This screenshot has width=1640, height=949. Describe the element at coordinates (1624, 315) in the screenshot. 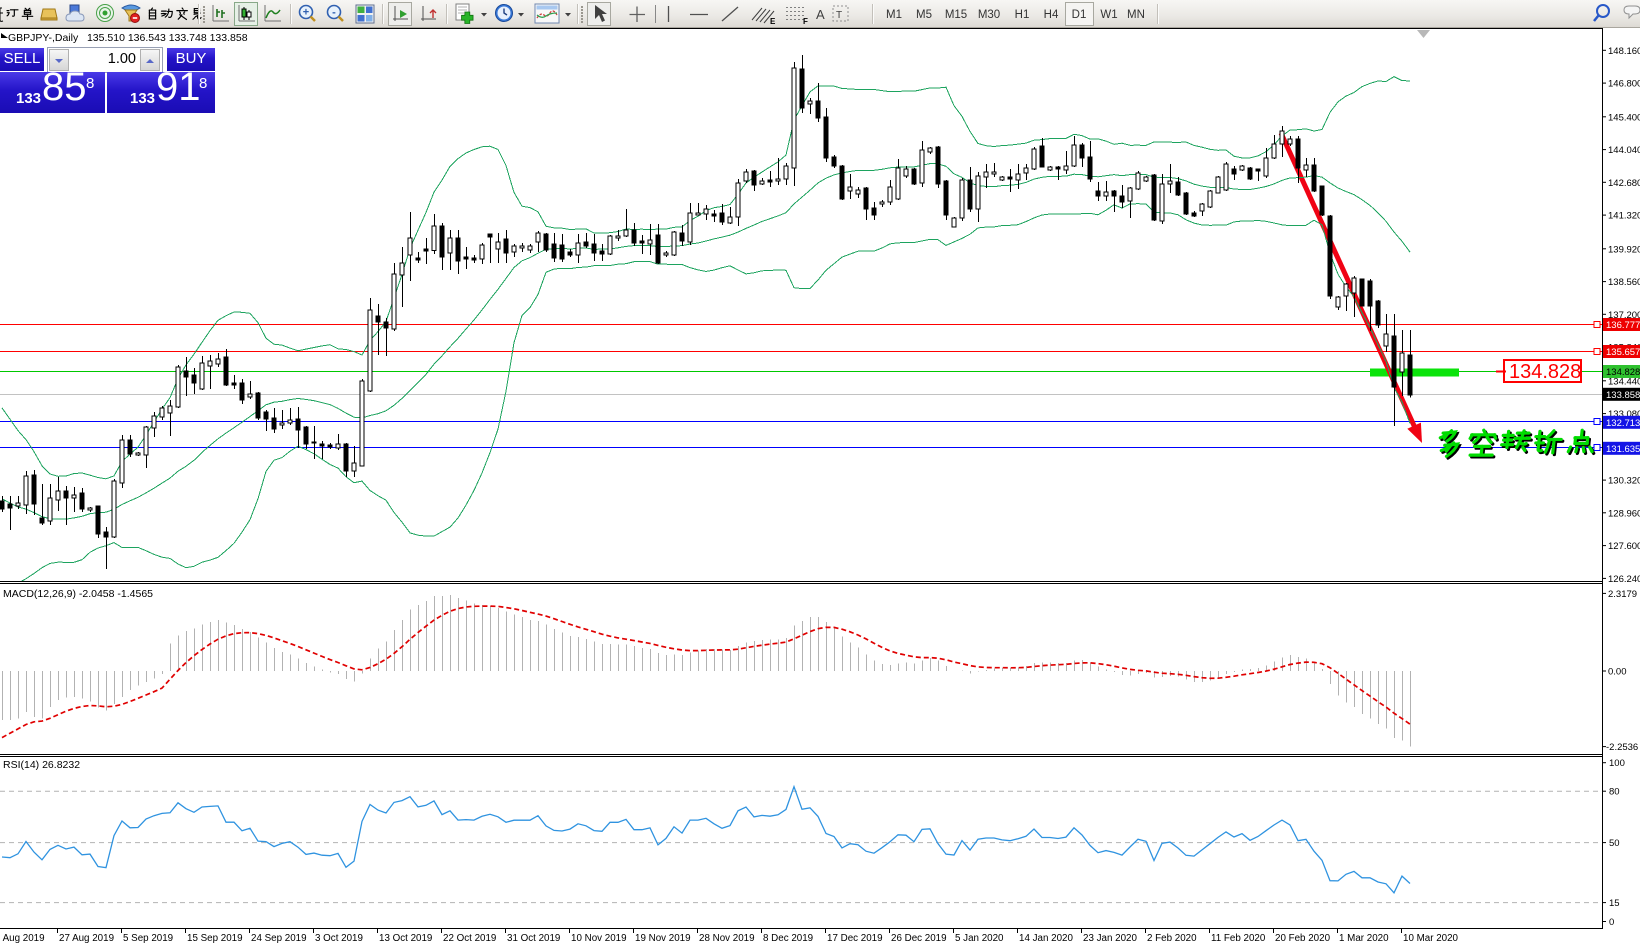

I see `svg-text: 137.200` at that location.